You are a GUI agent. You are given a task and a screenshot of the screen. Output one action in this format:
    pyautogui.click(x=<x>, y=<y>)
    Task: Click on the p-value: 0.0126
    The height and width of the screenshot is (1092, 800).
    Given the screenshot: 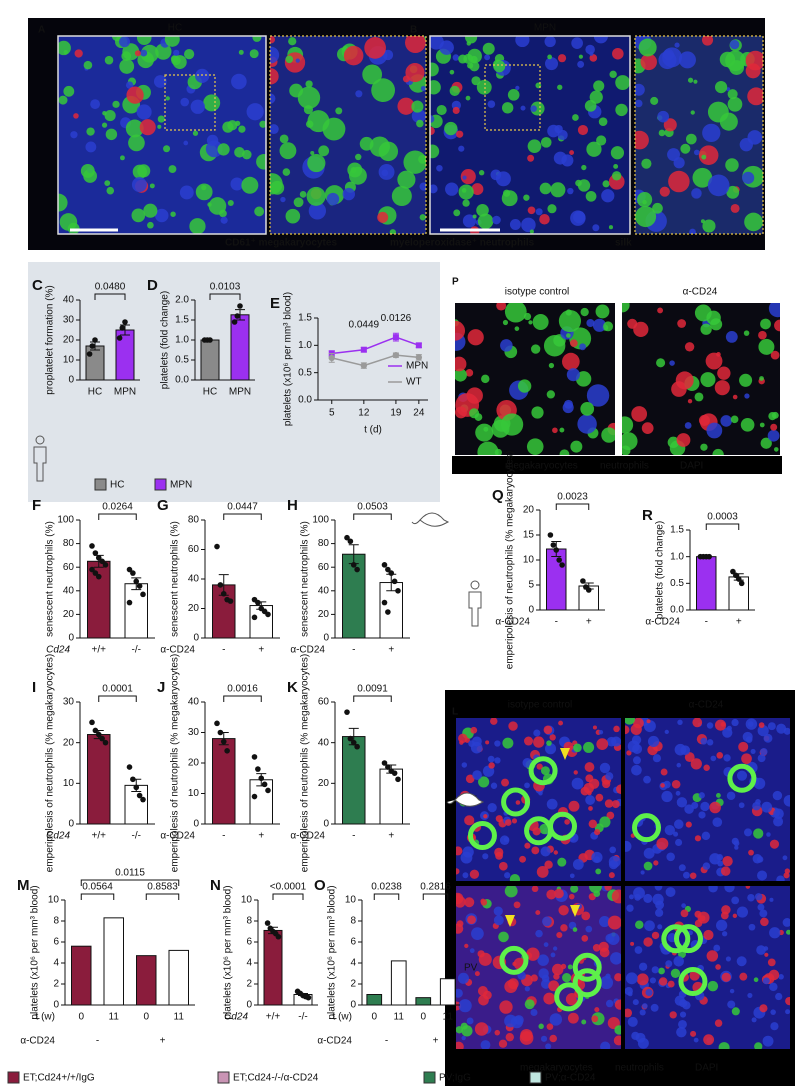 What is the action you would take?
    pyautogui.click(x=396, y=318)
    